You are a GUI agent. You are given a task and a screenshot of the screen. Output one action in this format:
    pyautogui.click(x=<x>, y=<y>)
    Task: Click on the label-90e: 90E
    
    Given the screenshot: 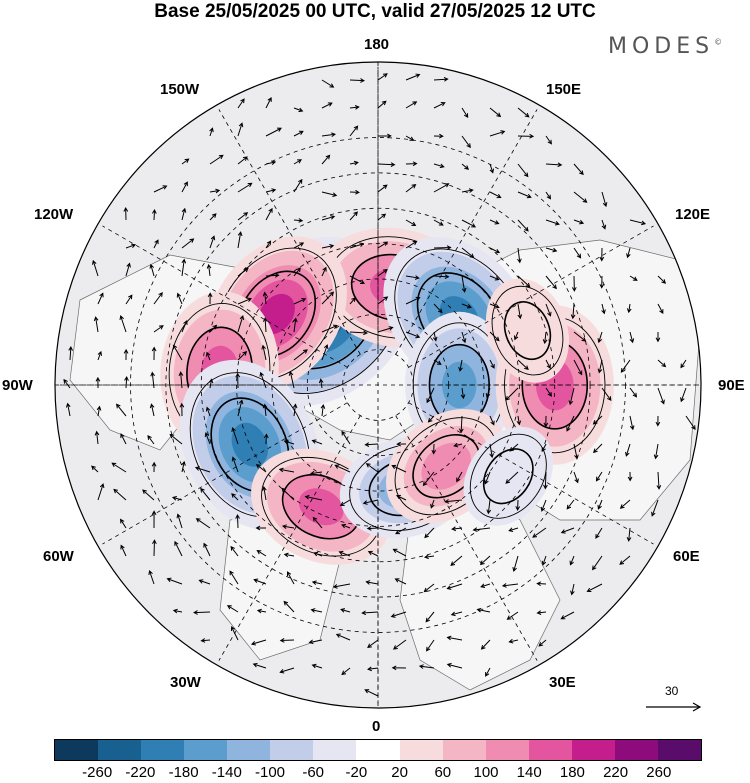 What is the action you would take?
    pyautogui.click(x=731, y=385)
    